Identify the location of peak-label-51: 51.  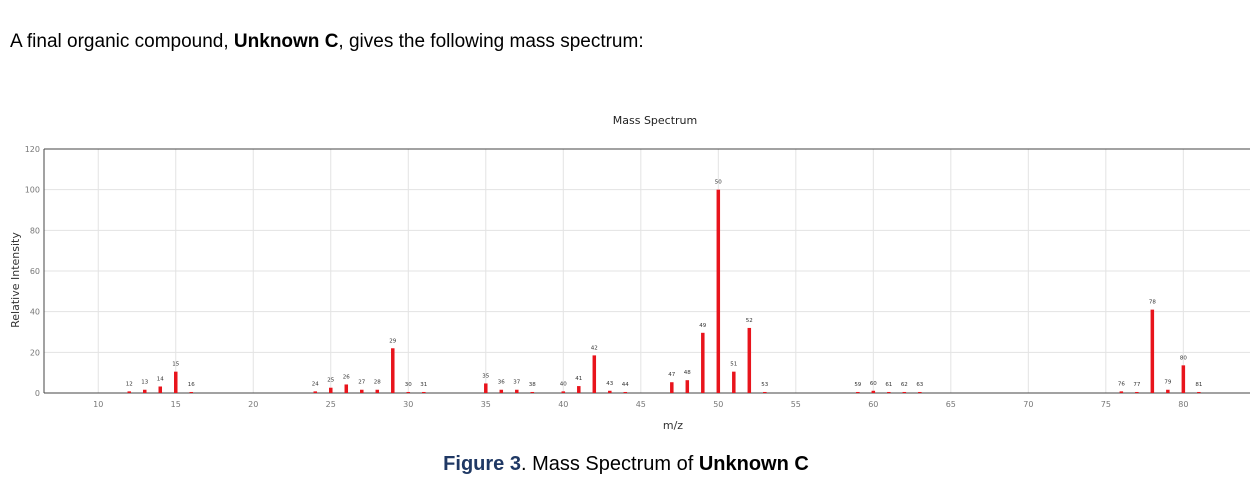
(733, 365).